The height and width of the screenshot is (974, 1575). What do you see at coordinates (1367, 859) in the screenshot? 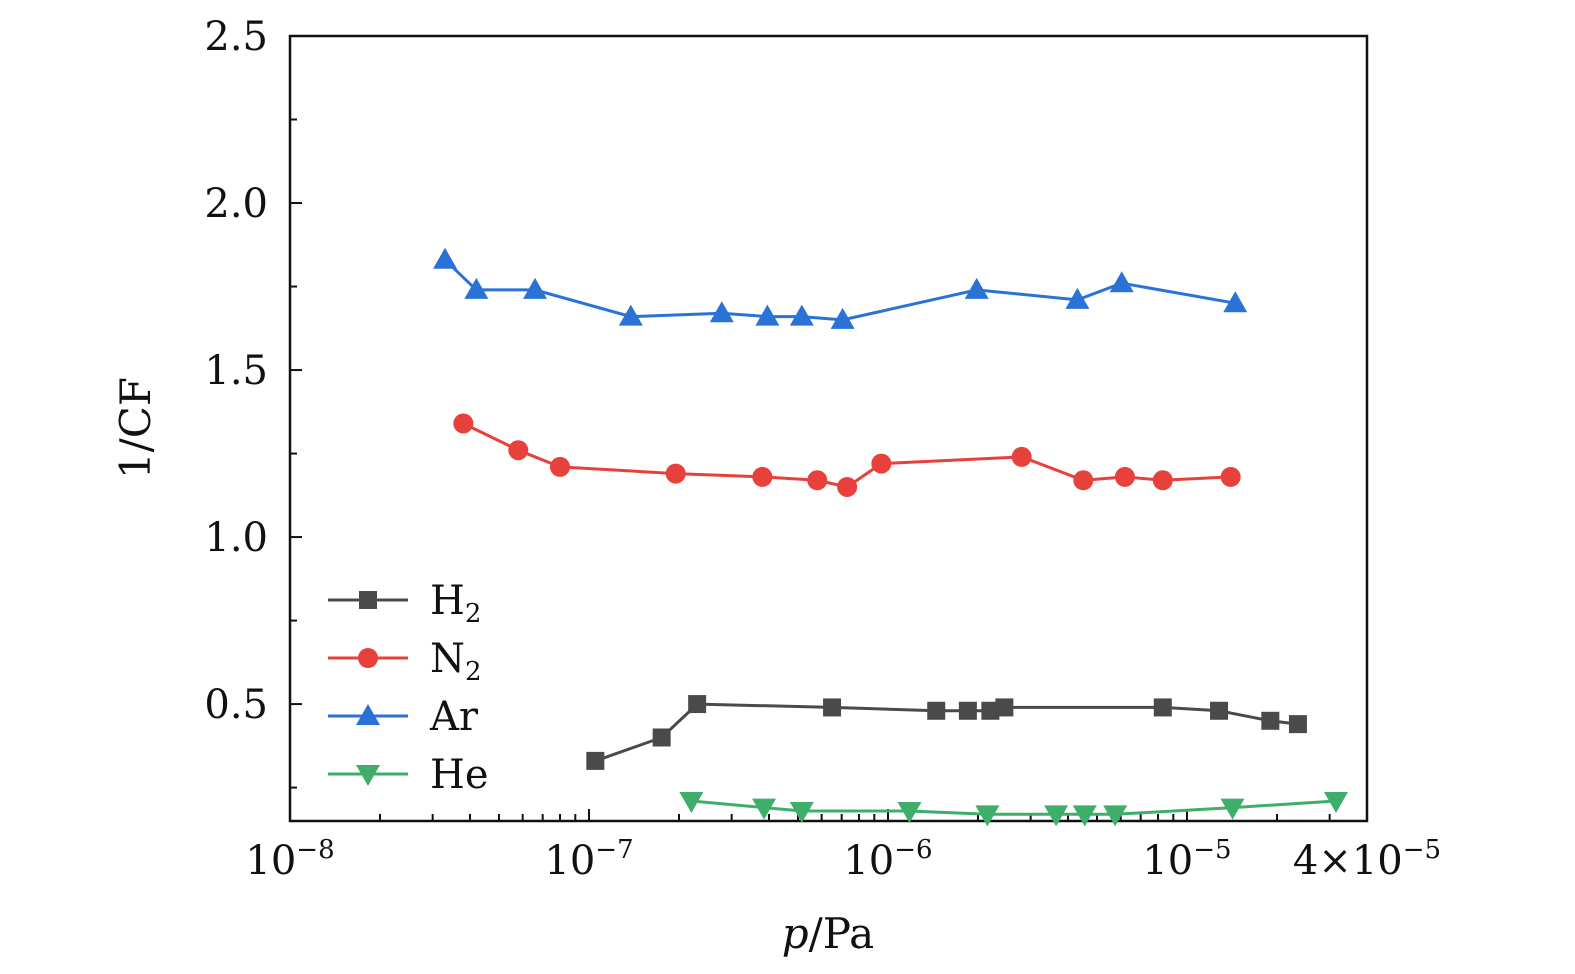
I see `x-tick-label: 4×10⁻⁵` at bounding box center [1367, 859].